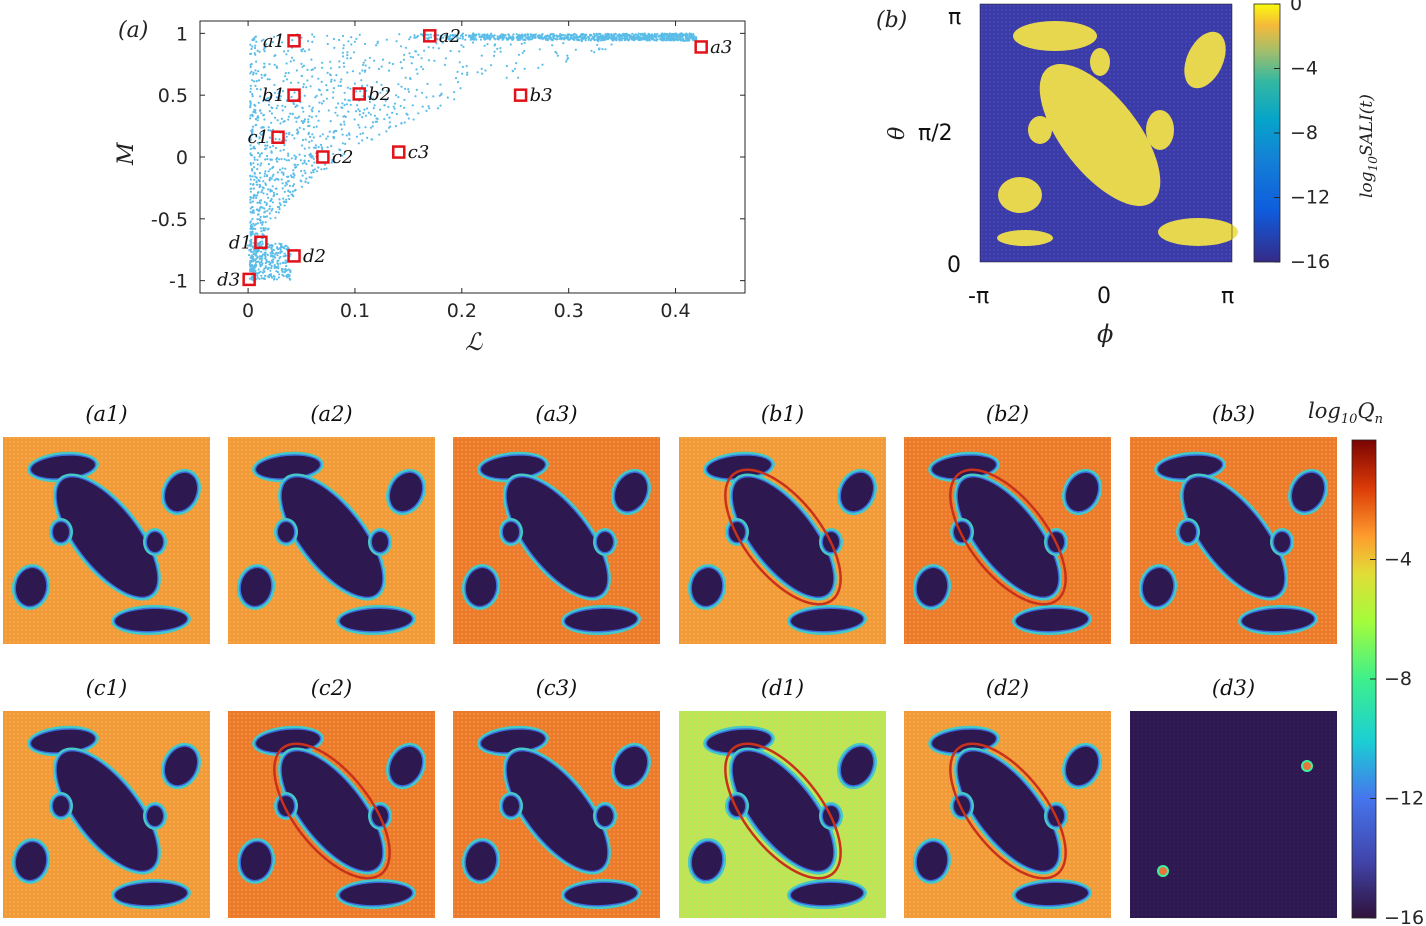 This screenshot has height=926, width=1426. What do you see at coordinates (1233, 688) in the screenshot?
I see `phase-map-title: (d3)` at bounding box center [1233, 688].